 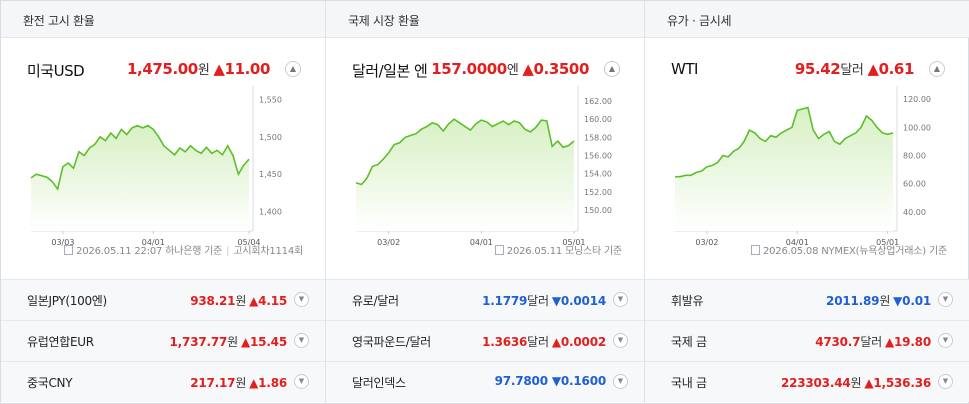 I want to click on main-rate-title: WTI, so click(x=684, y=69).